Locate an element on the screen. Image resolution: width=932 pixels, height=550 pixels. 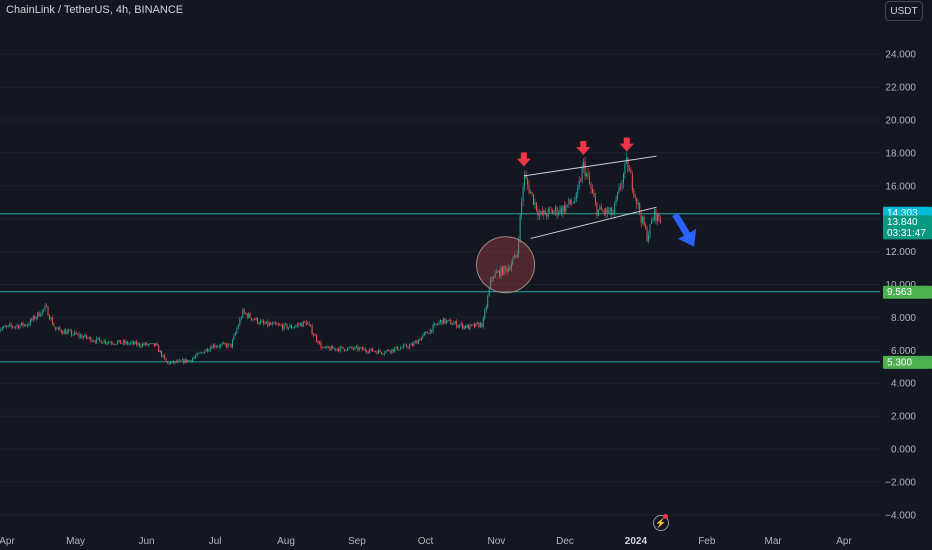
lightning-icon: ⚡ is located at coordinates (661, 523).